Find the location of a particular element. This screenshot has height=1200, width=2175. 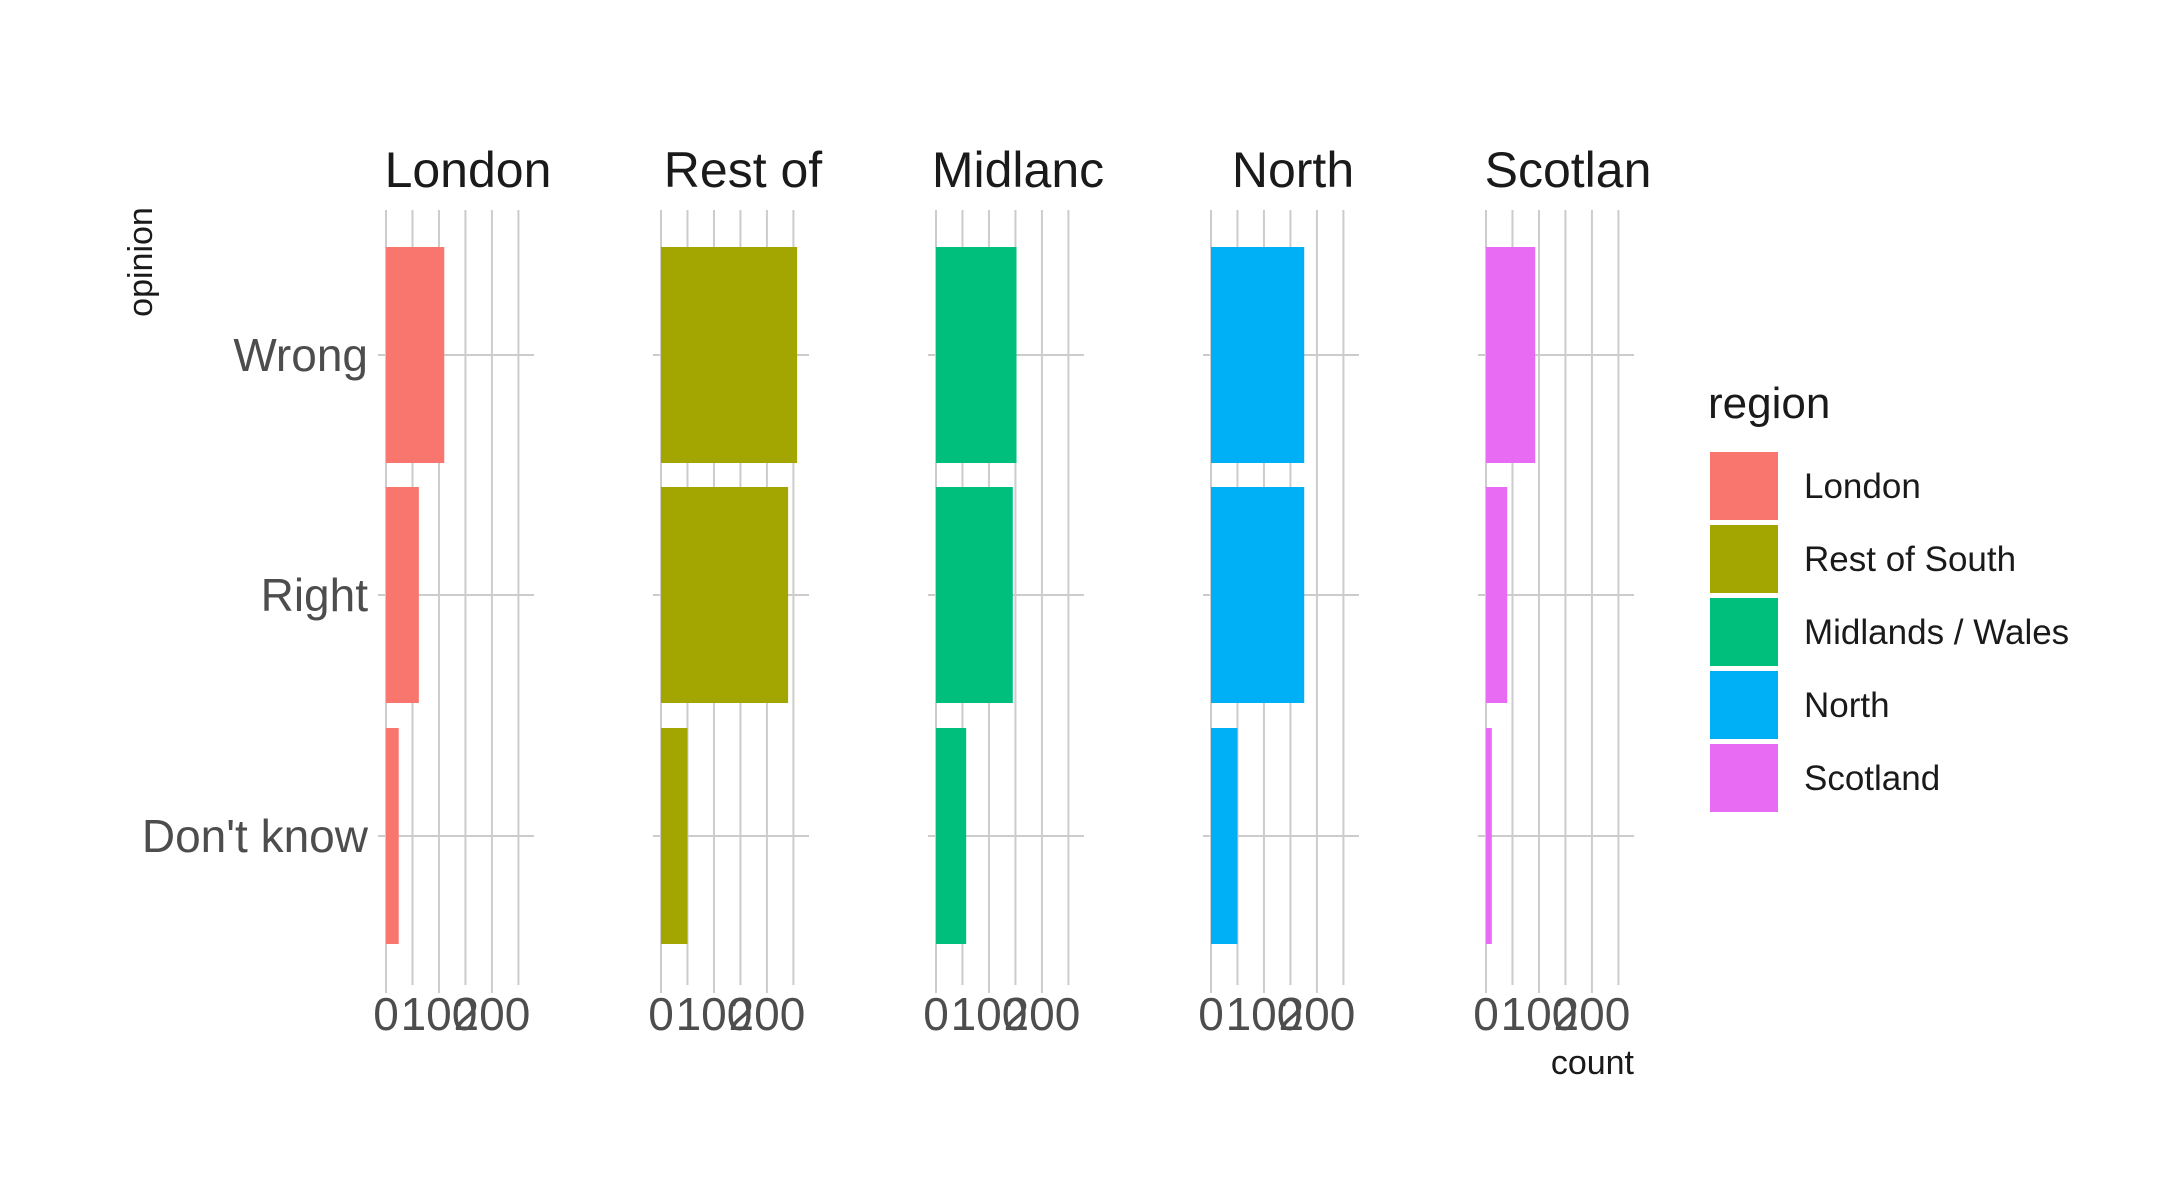

y-axis-title: opinion is located at coordinates (141, 262).